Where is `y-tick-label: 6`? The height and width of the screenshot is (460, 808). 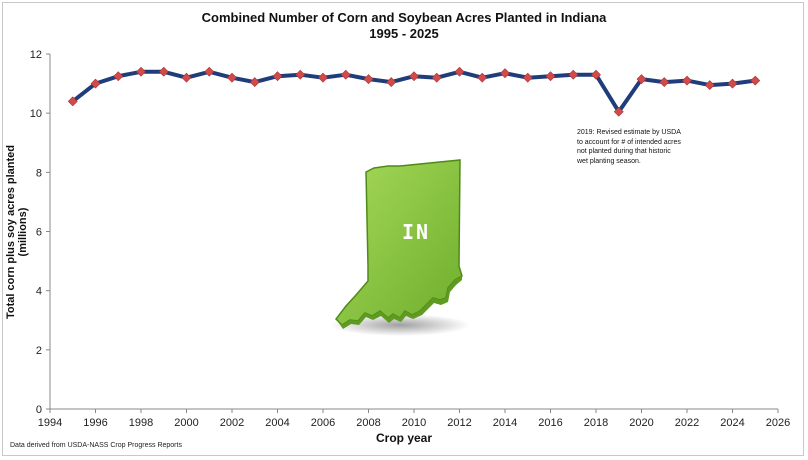 y-tick-label: 6 is located at coordinates (39, 233).